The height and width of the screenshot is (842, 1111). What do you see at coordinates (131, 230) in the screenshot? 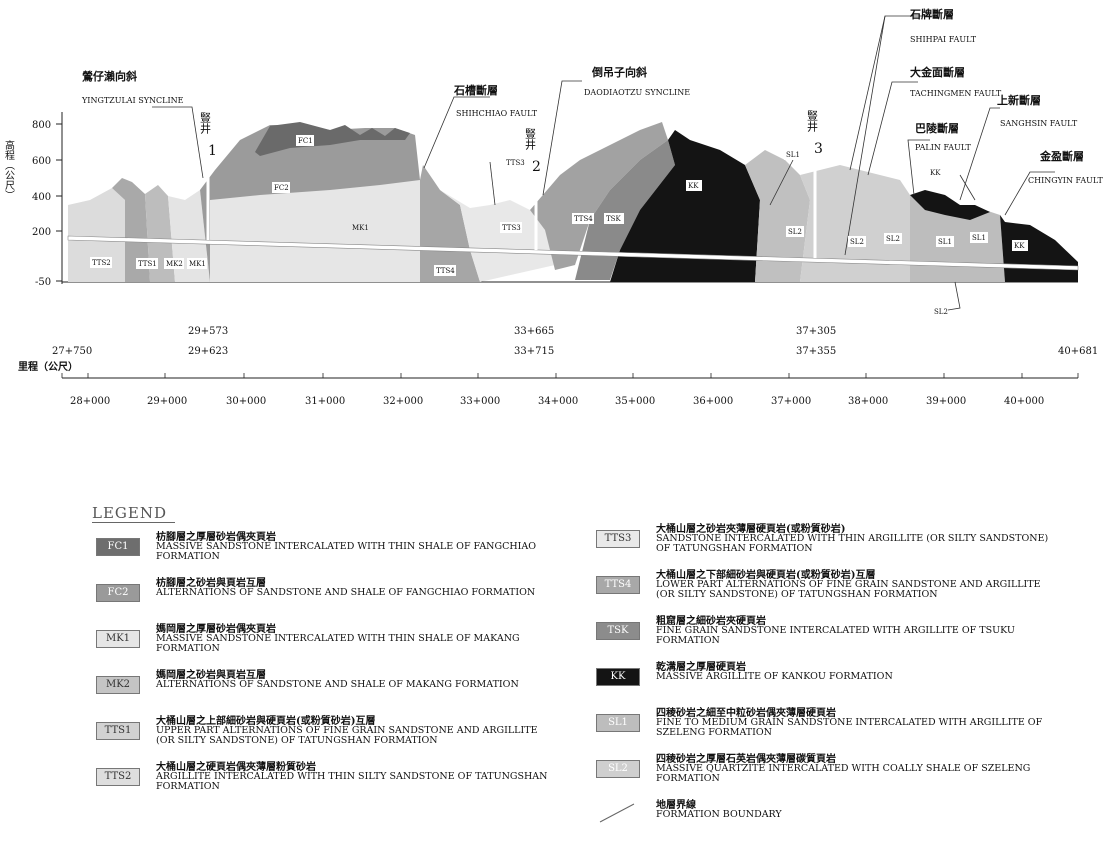
I see `unit-tts1` at bounding box center [131, 230].